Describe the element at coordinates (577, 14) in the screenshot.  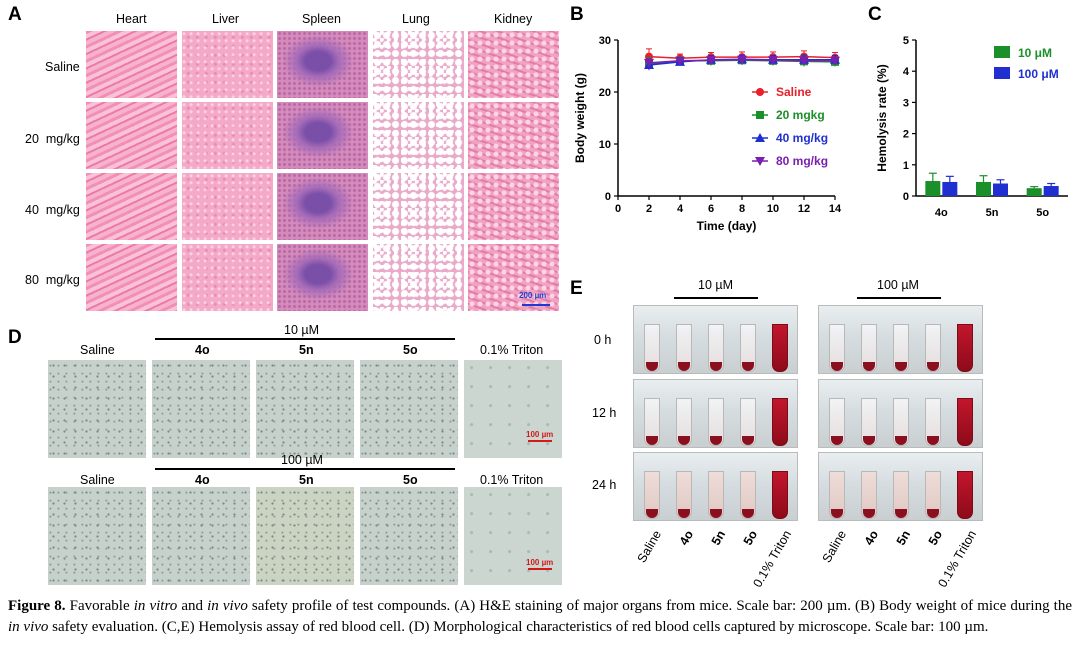
I see `panel-b-label: B` at that location.